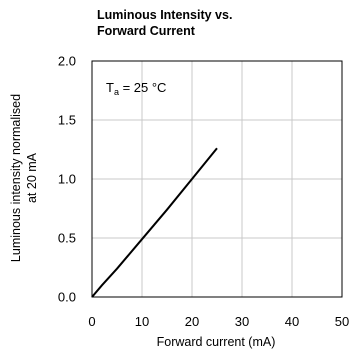  What do you see at coordinates (216, 342) in the screenshot?
I see `x-axis-label: Forward current (mA)` at bounding box center [216, 342].